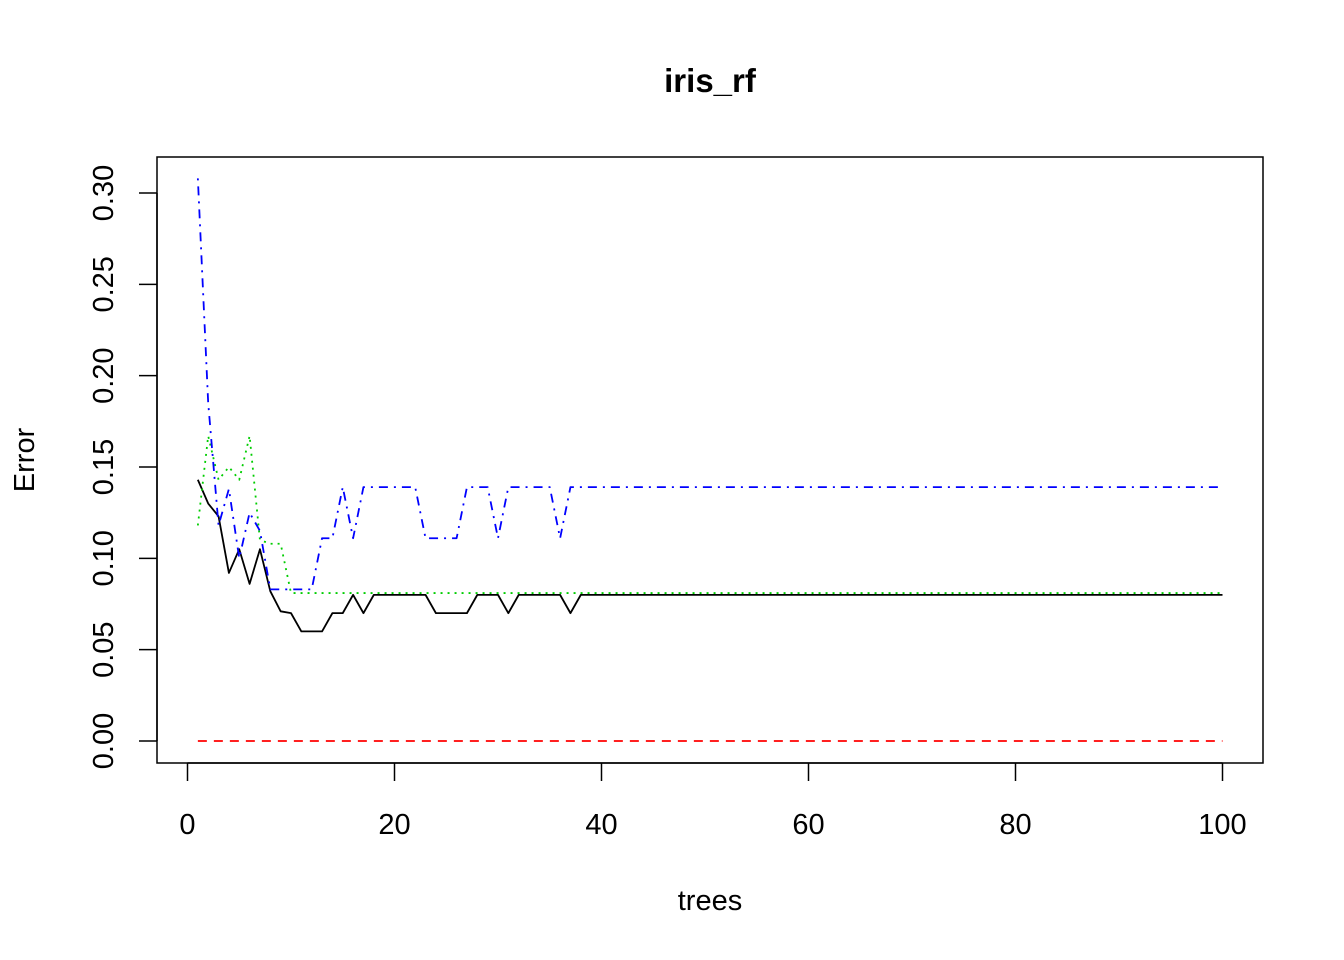 This screenshot has height=960, width=1344. Describe the element at coordinates (104, 558) in the screenshot. I see `y-tick-label: 0.10` at that location.